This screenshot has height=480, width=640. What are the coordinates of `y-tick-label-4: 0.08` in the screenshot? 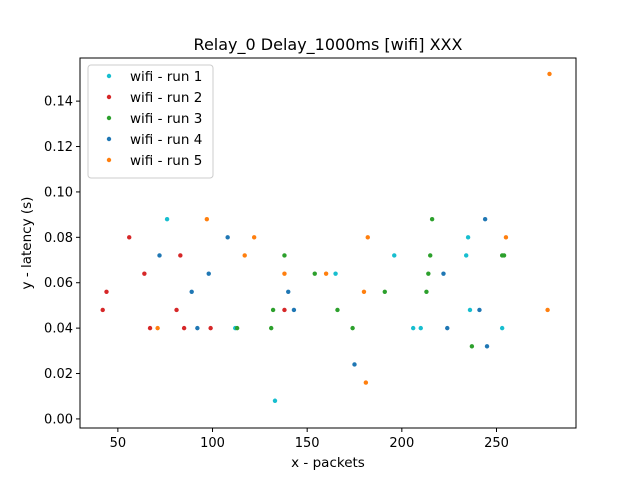 It's located at (58, 238).